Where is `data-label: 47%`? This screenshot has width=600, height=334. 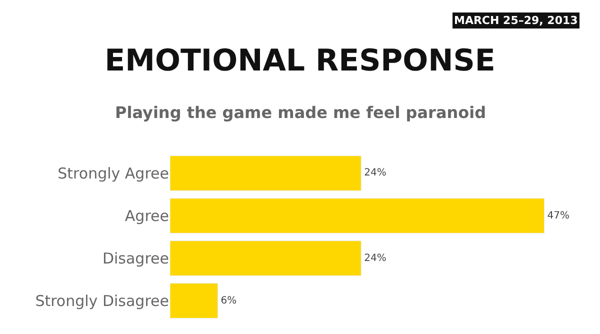 data-label: 47% is located at coordinates (558, 216).